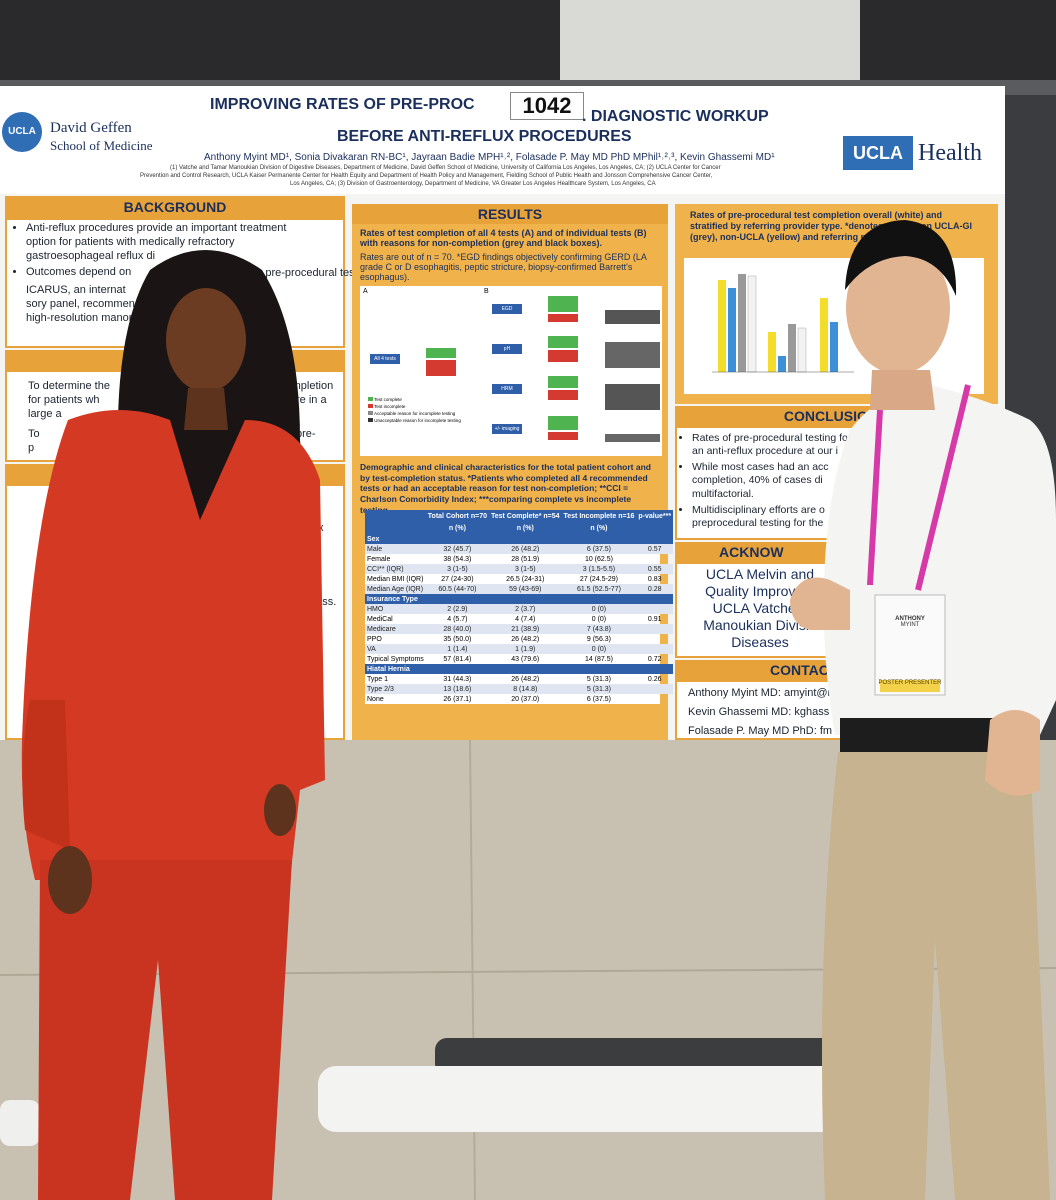  Describe the element at coordinates (380, 619) in the screenshot. I see `table-cell: MediCal` at that location.